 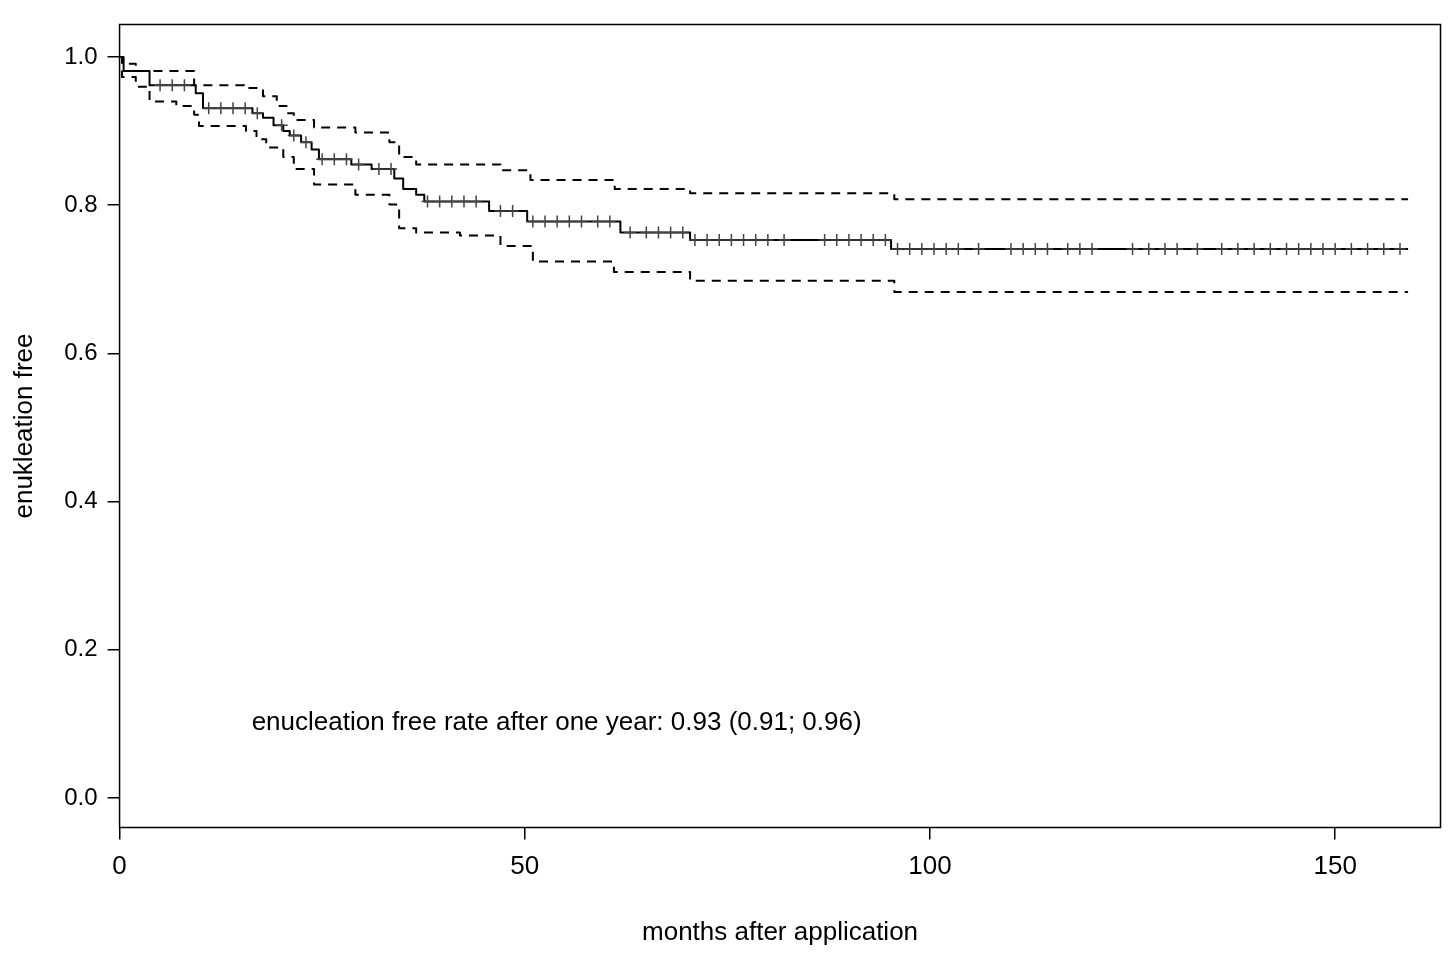 I want to click on y-tick-label: 0.6, so click(x=81, y=352).